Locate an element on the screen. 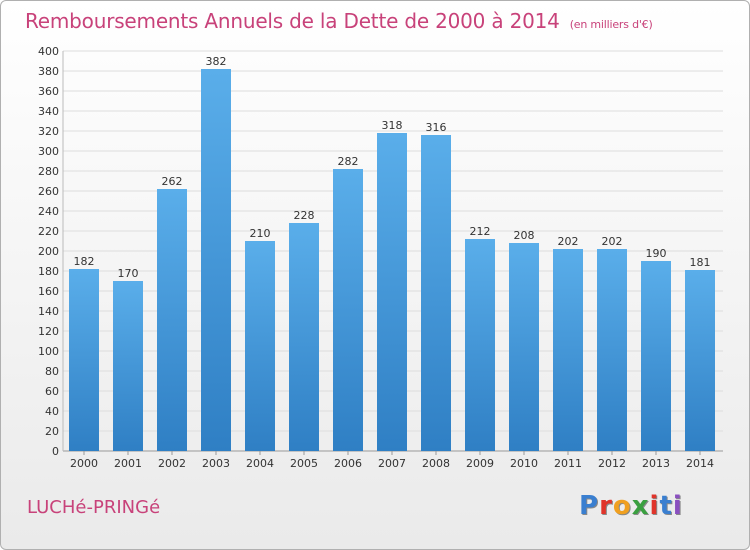  y-tick-label: 380 is located at coordinates (48, 71).